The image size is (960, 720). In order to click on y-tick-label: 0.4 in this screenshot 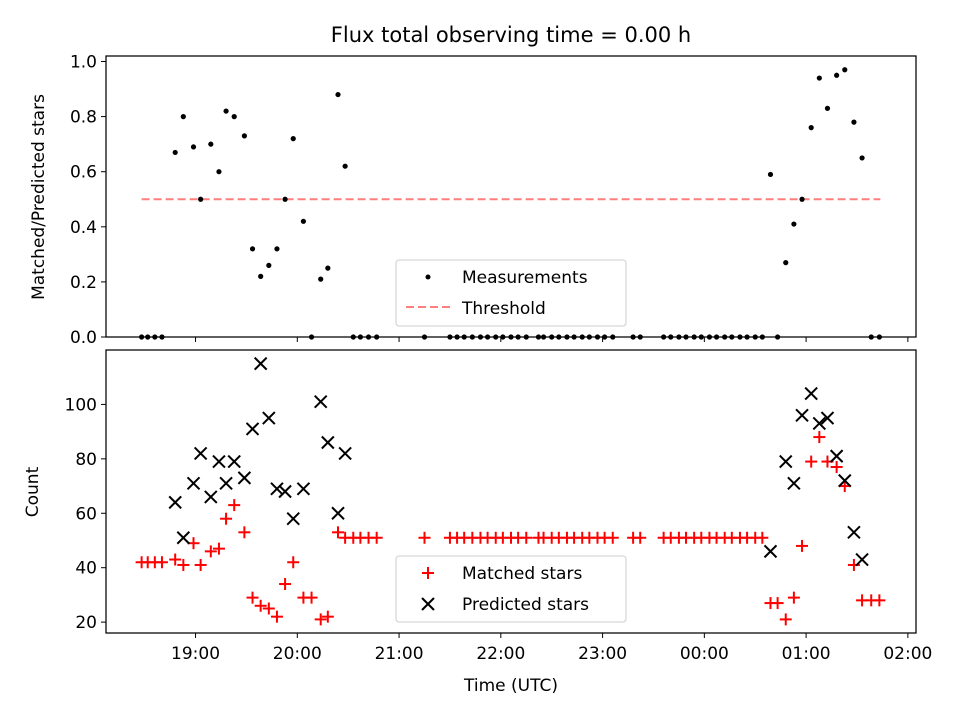, I will do `click(83, 228)`.